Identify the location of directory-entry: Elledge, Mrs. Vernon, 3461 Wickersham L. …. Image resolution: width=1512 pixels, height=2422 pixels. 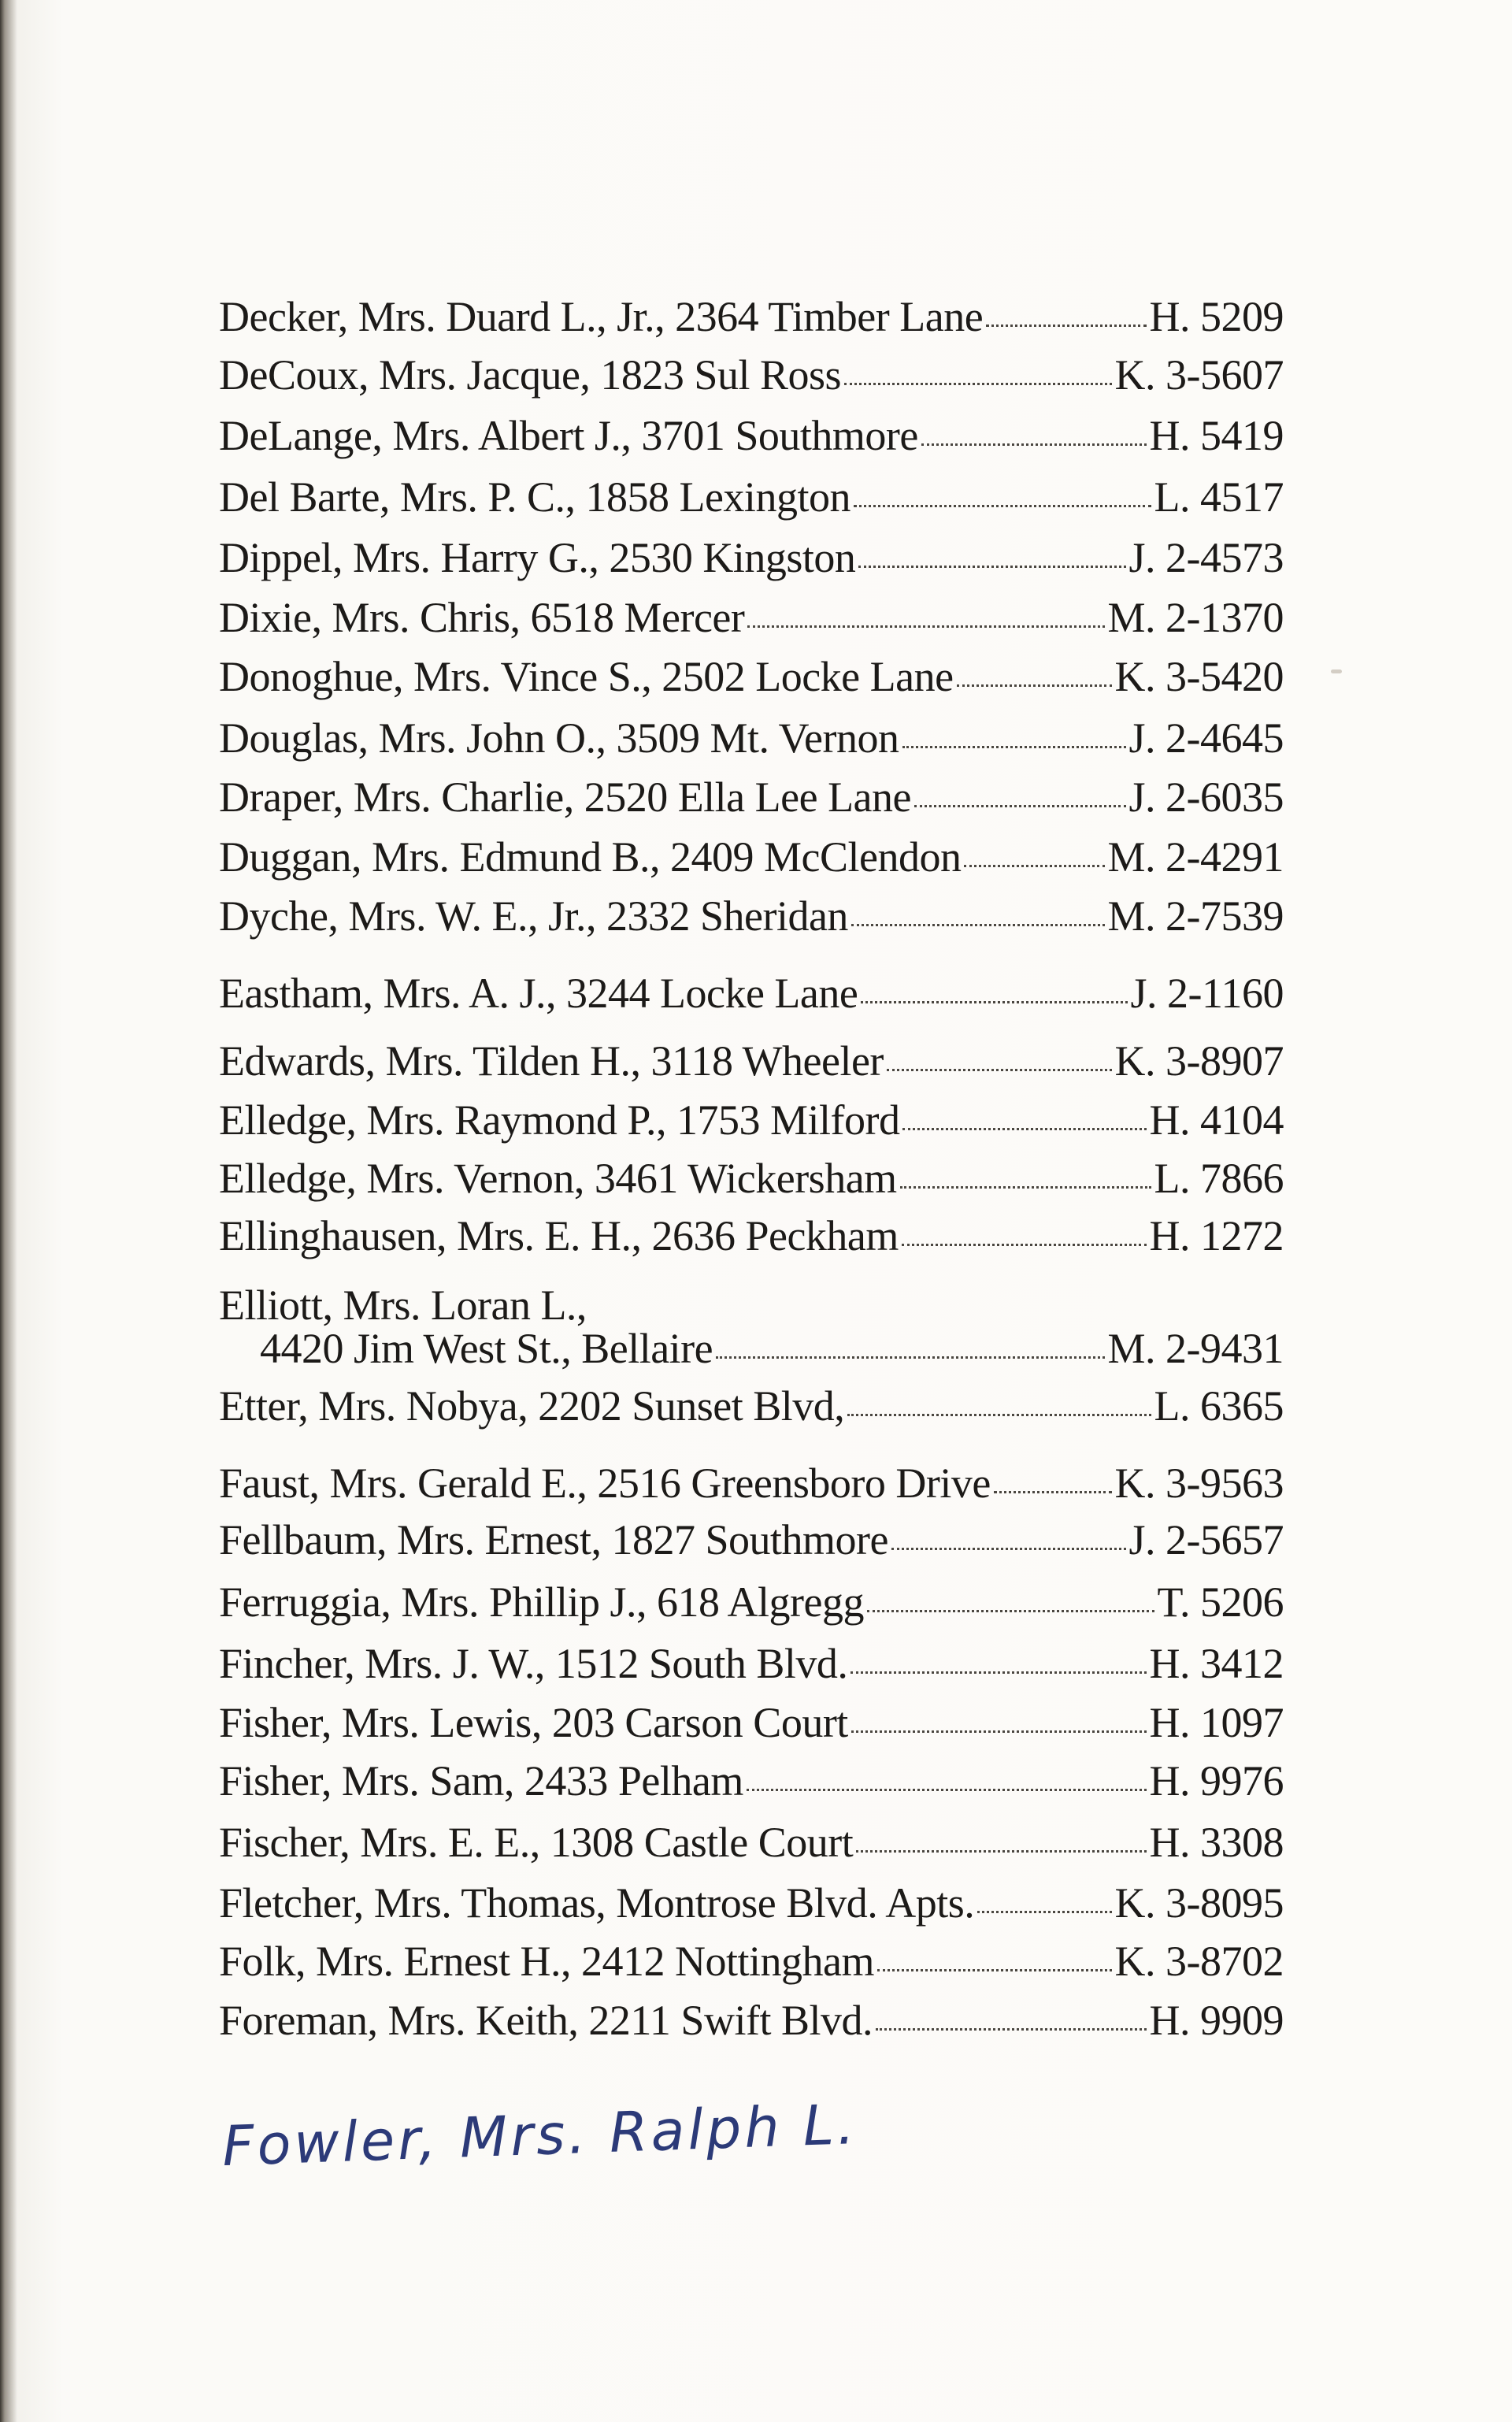
(751, 1178).